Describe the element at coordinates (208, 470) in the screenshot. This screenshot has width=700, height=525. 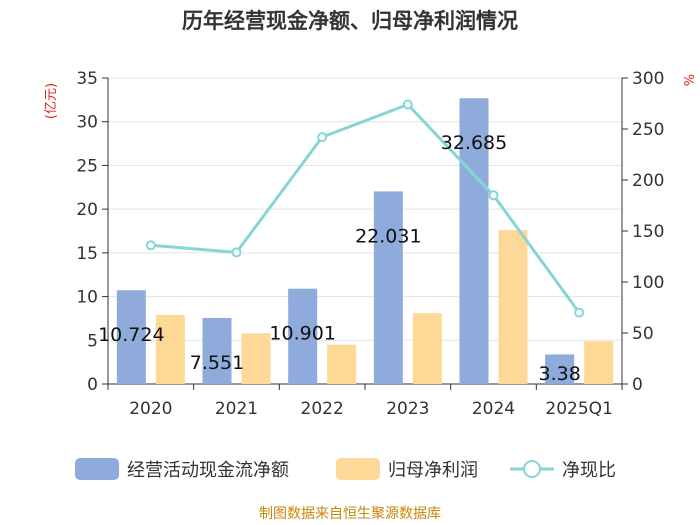
I see `legend-label-cashflow: 经营活动现金流净额` at that location.